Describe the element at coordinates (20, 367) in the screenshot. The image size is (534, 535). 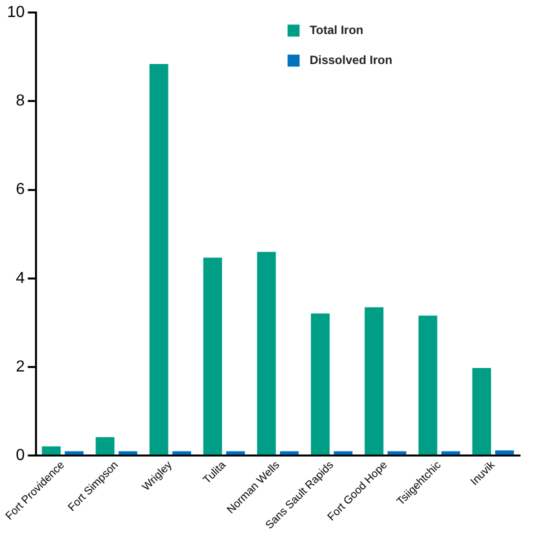
I see `y-tick-label: 2` at that location.